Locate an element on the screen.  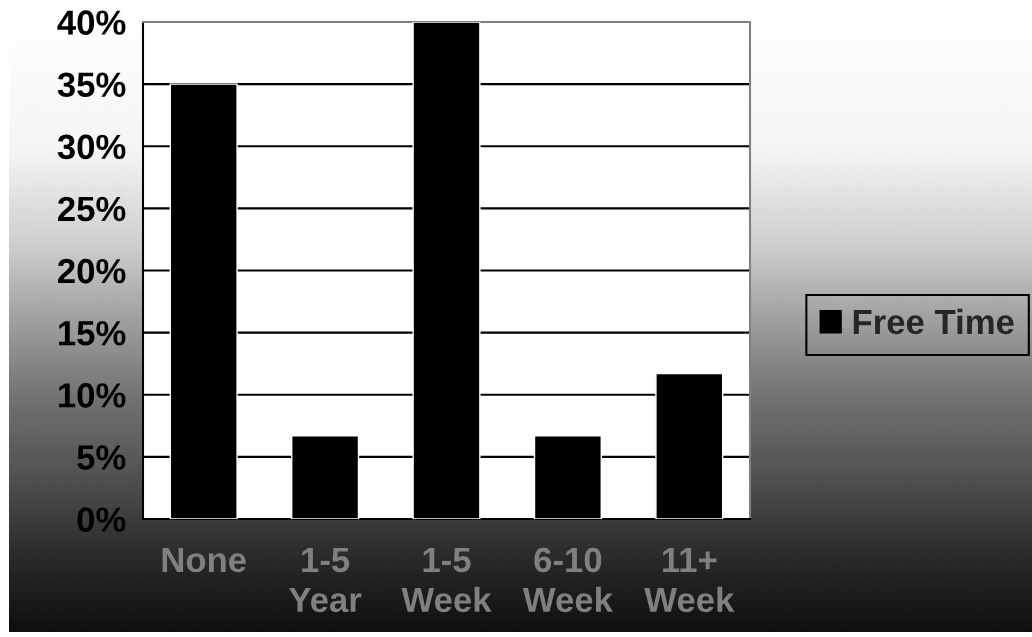
y-tick-label: 40% is located at coordinates (91, 22).